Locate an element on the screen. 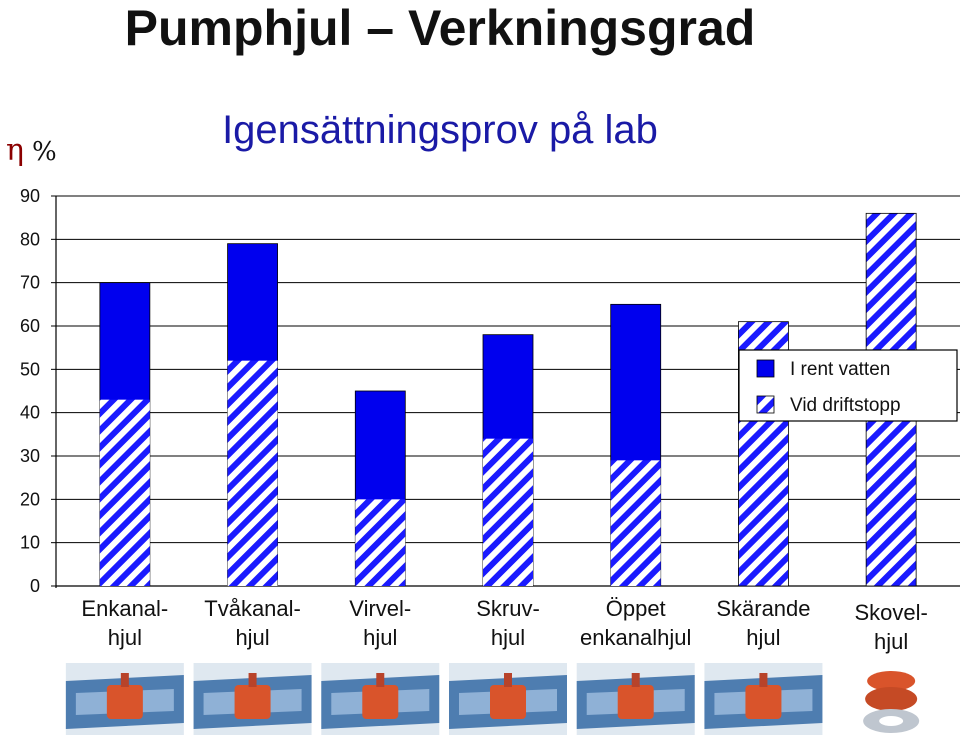 The width and height of the screenshot is (960, 747). legend-swatch-hatched is located at coordinates (765, 404).